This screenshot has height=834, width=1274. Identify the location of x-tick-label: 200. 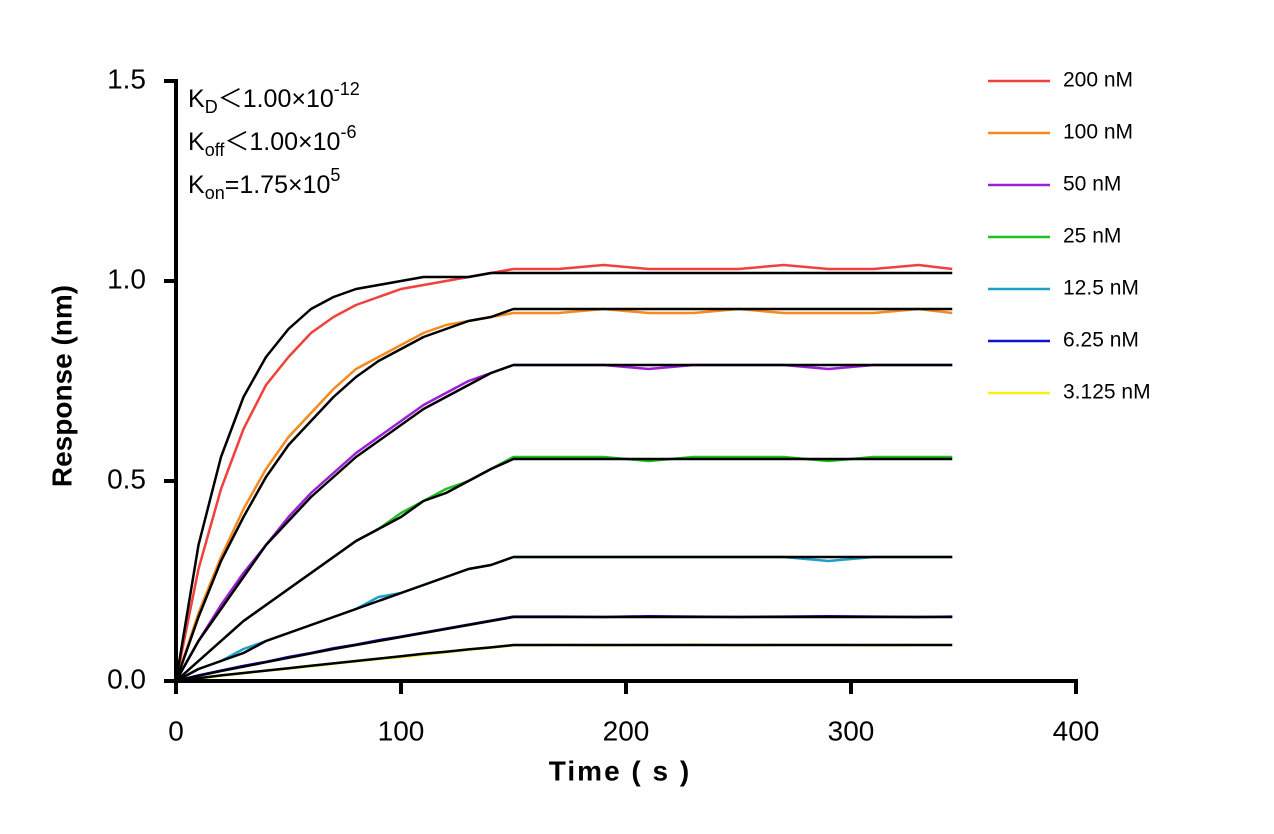
(626, 730).